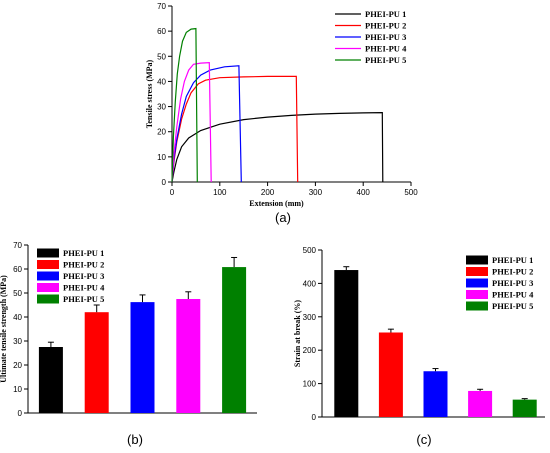  I want to click on panel-label: (a), so click(283, 217).